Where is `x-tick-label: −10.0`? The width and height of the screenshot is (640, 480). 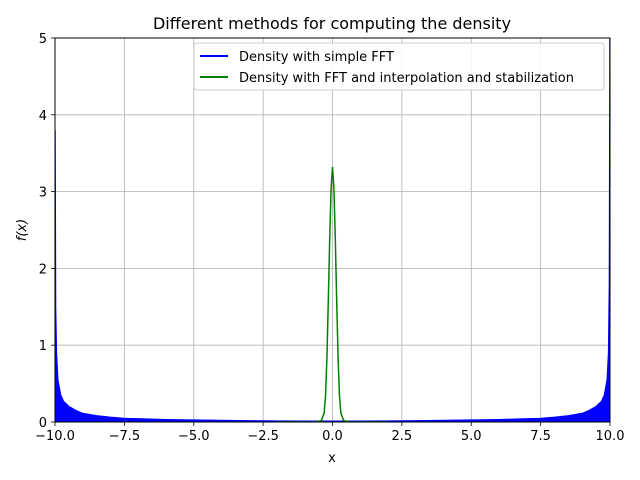
x-tick-label: −10.0 is located at coordinates (55, 436).